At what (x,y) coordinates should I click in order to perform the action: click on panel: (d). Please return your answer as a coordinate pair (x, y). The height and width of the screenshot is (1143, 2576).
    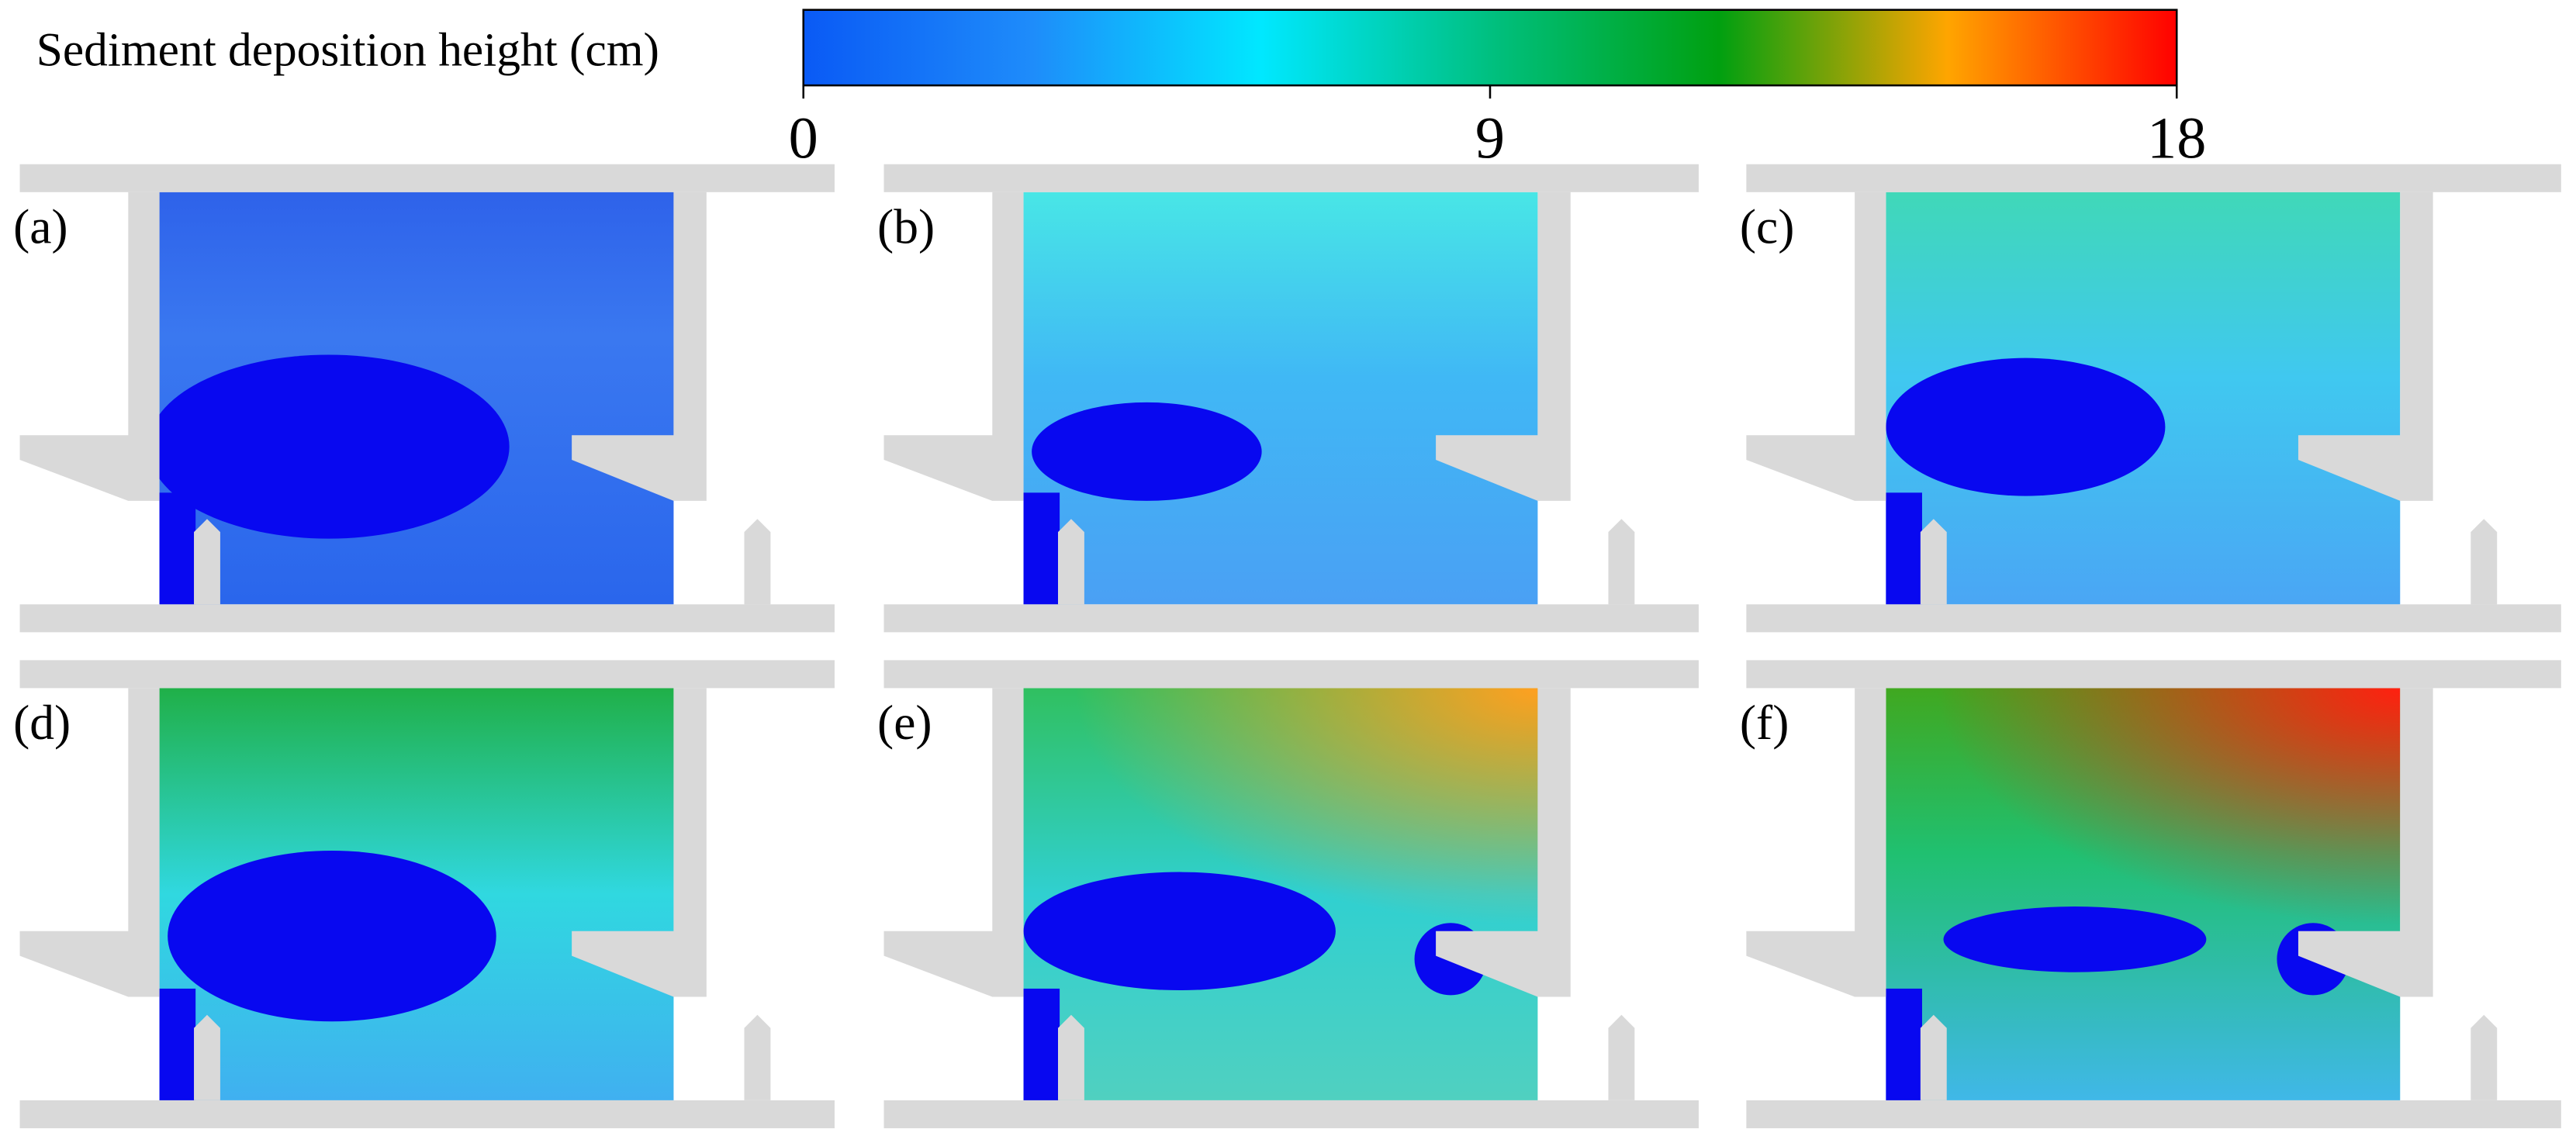
    Looking at the image, I should click on (424, 894).